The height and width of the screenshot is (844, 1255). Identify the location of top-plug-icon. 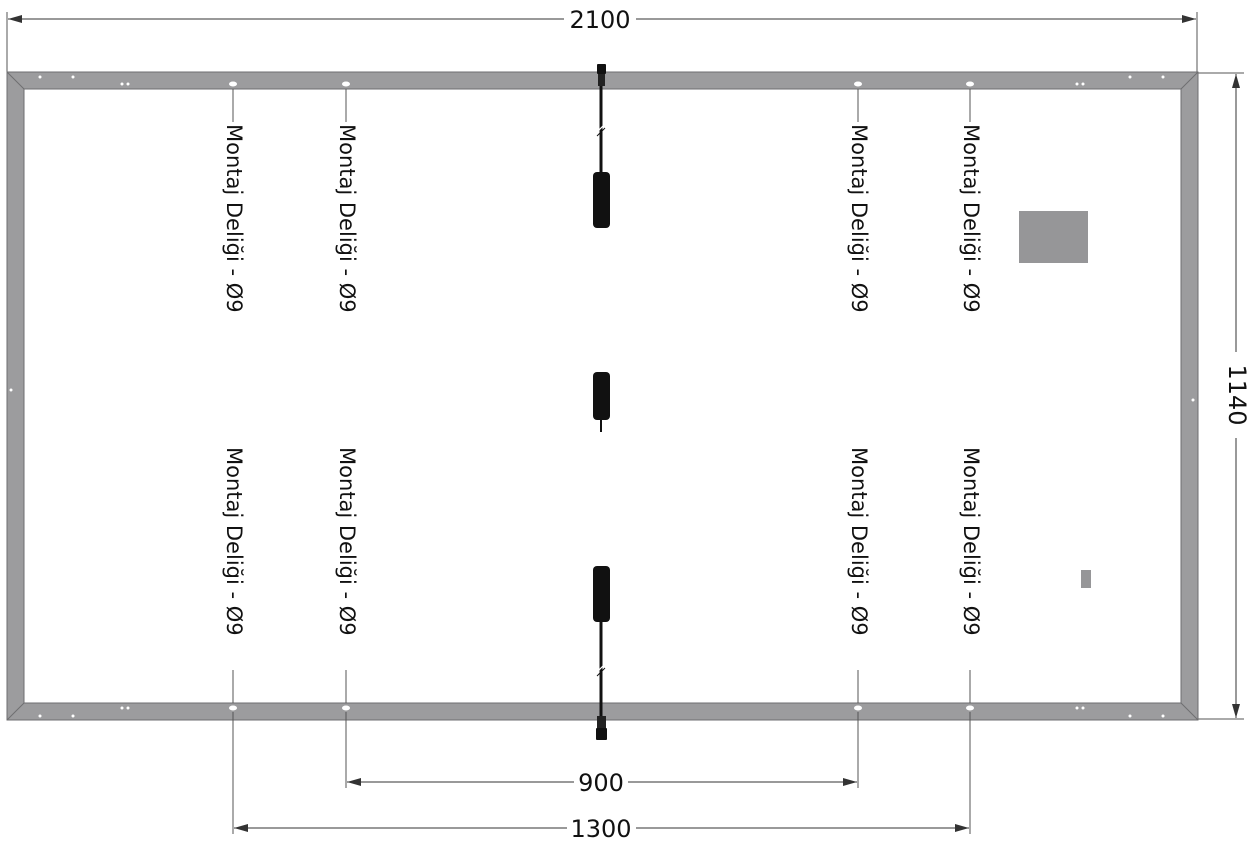
(601, 69).